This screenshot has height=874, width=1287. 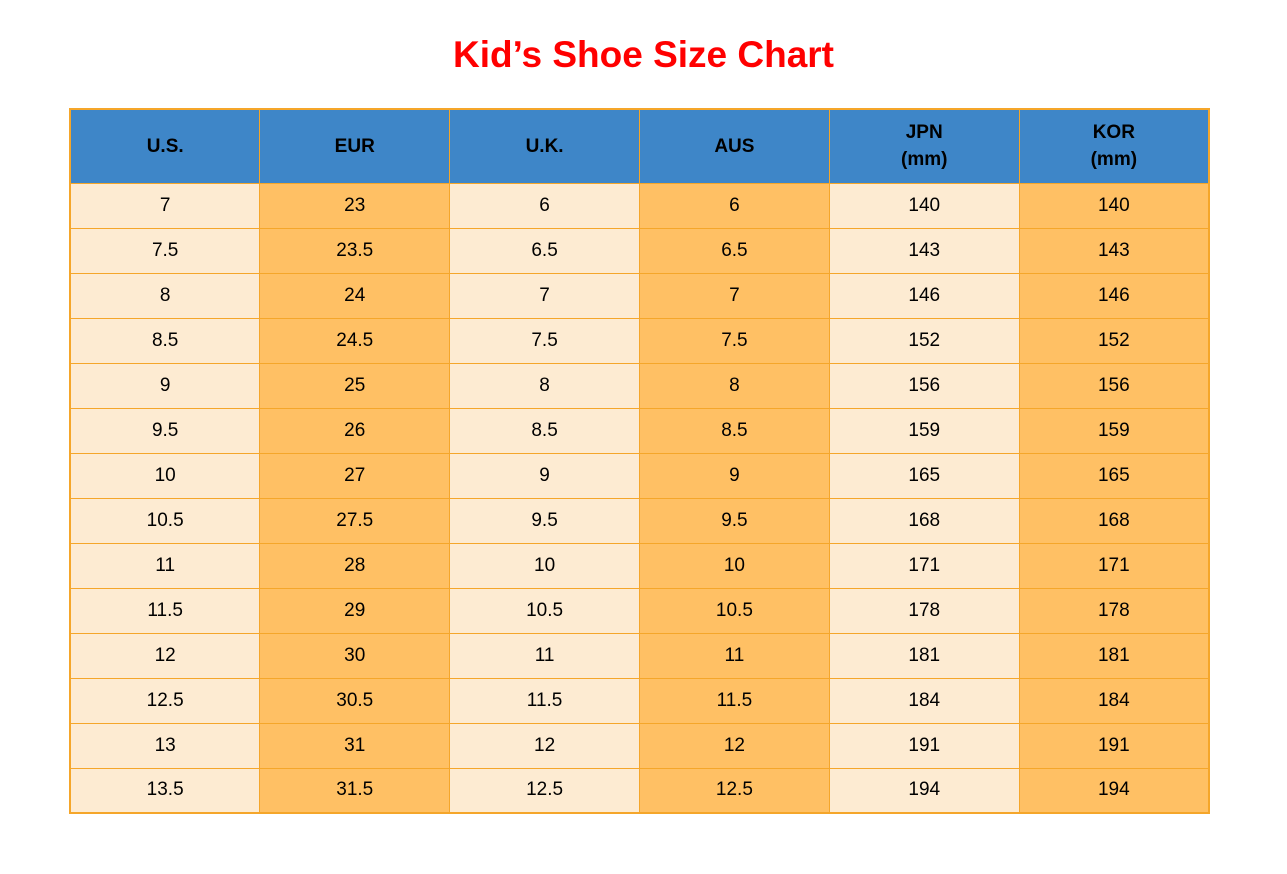 I want to click on table-cell: 30.5, so click(x=355, y=700).